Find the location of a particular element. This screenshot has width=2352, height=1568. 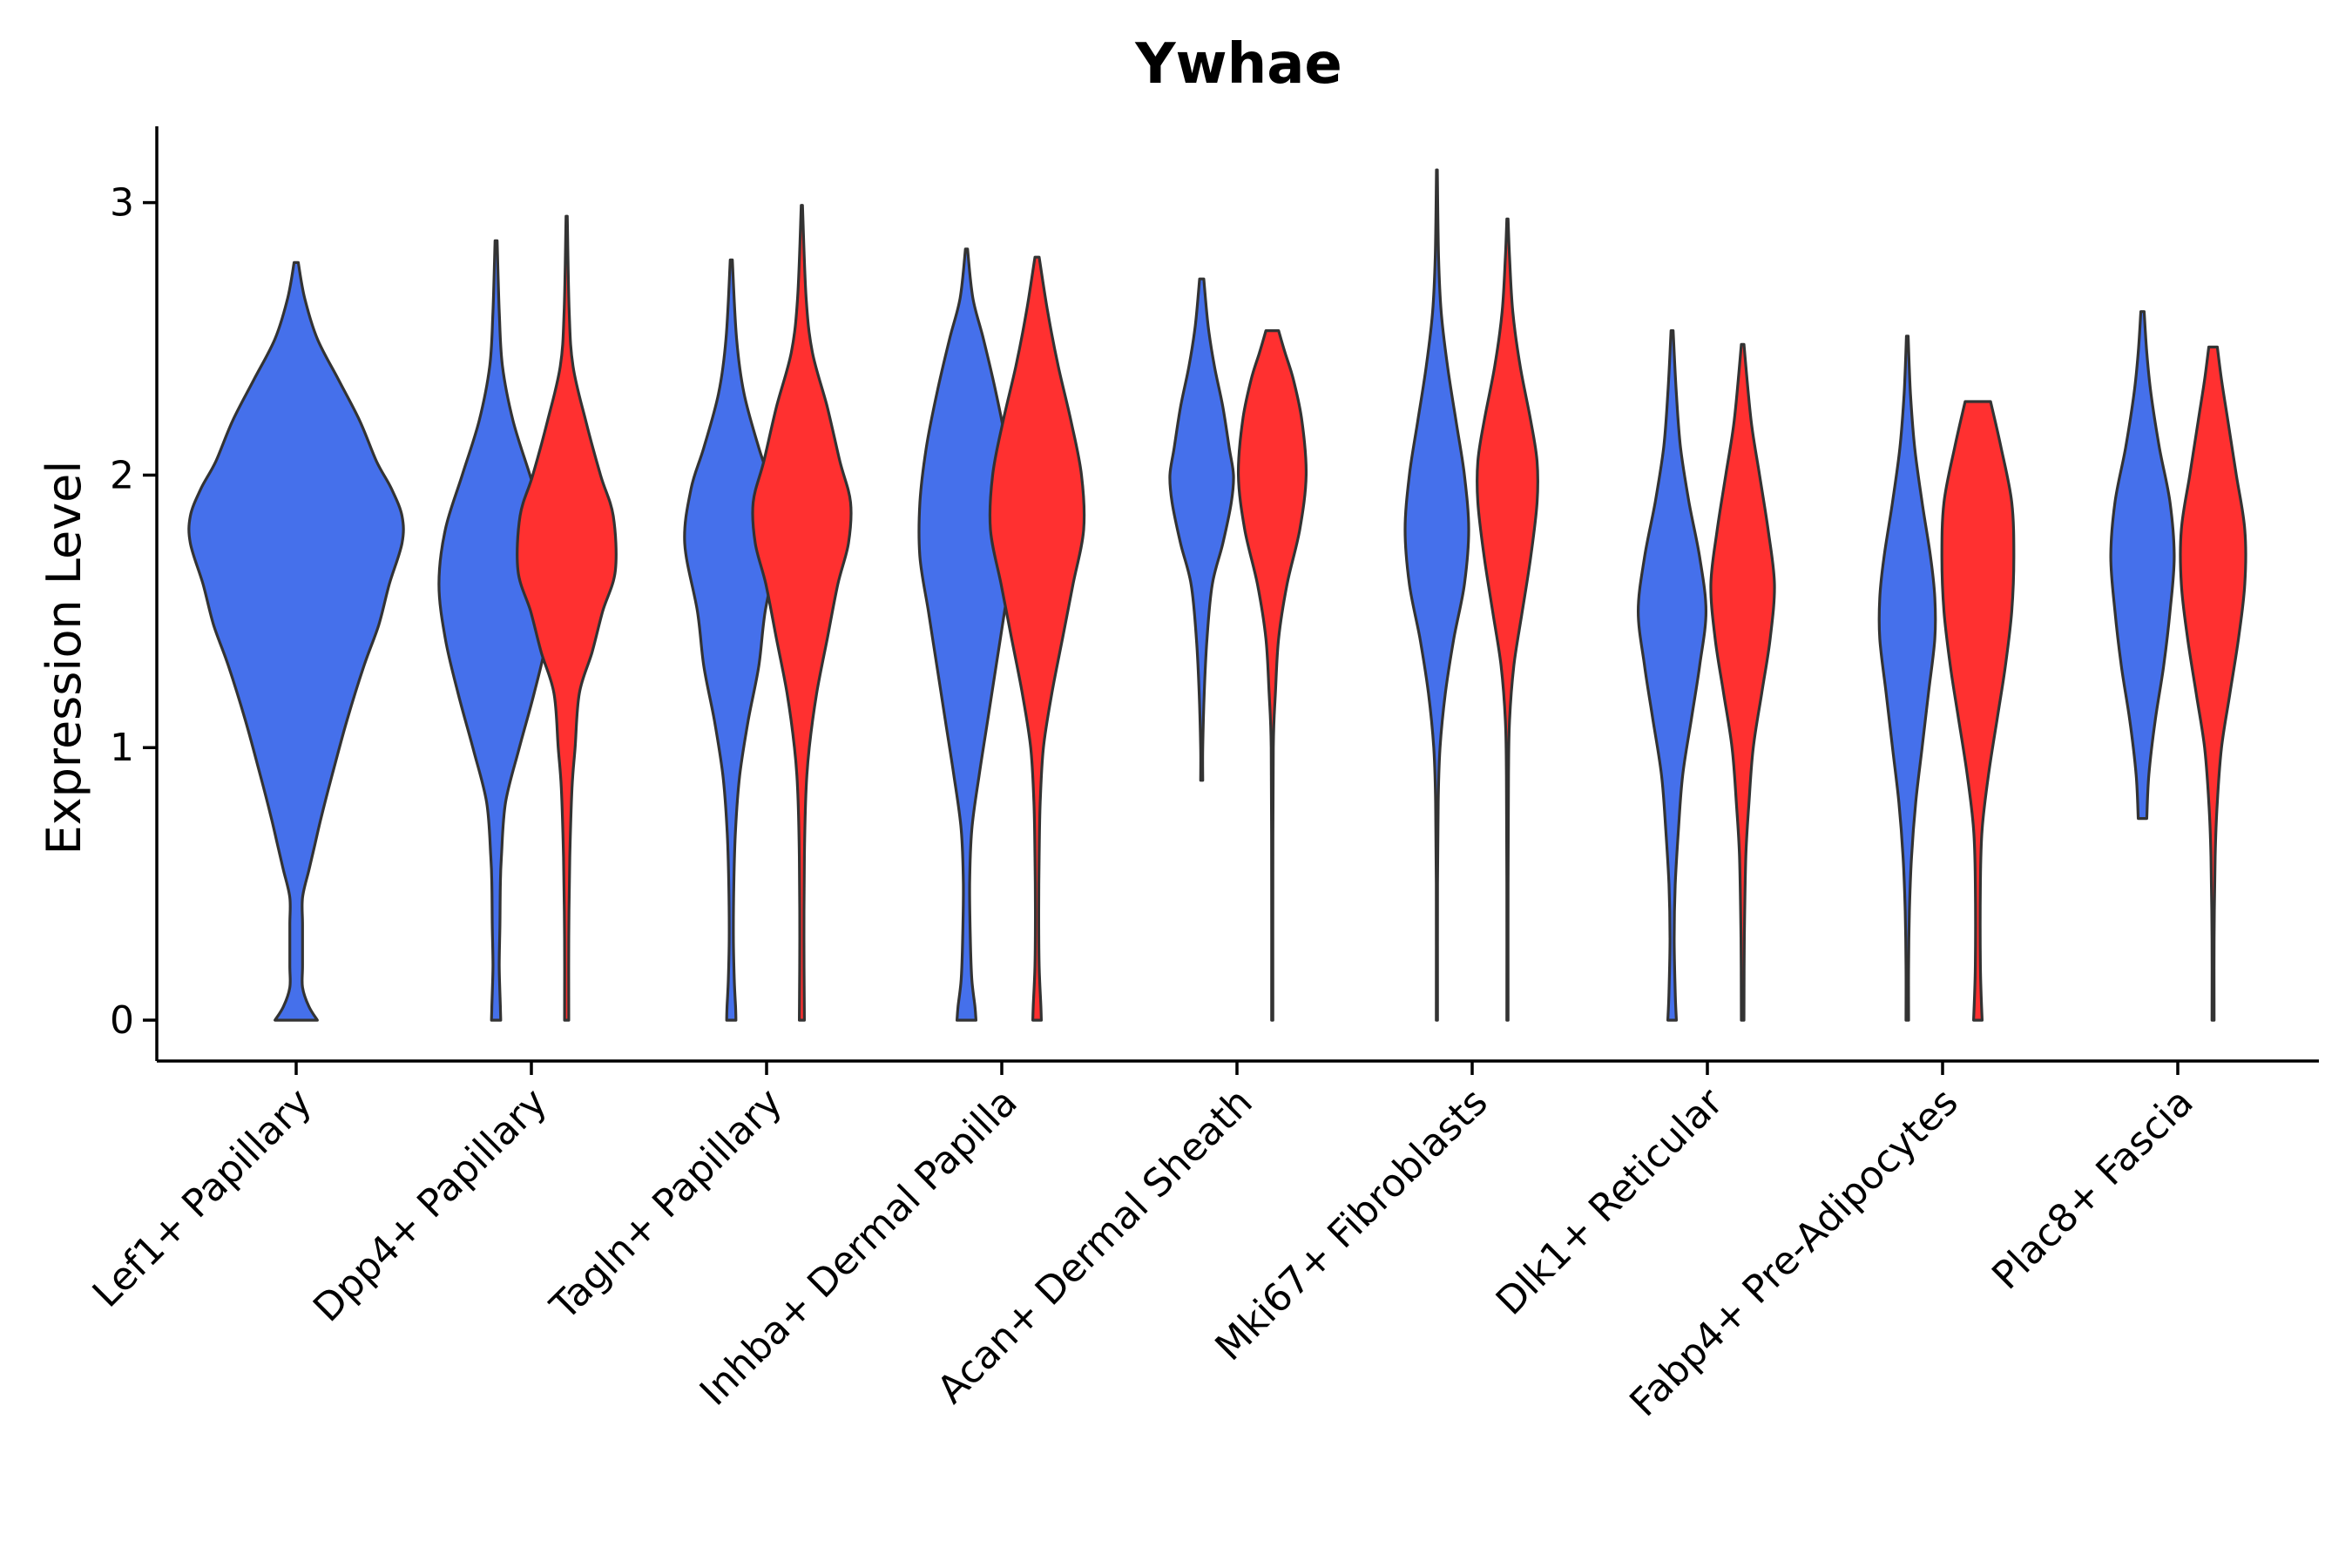

x-tick-label-dpp4-papillary: Dpp4+ Papillary is located at coordinates (430, 1205).